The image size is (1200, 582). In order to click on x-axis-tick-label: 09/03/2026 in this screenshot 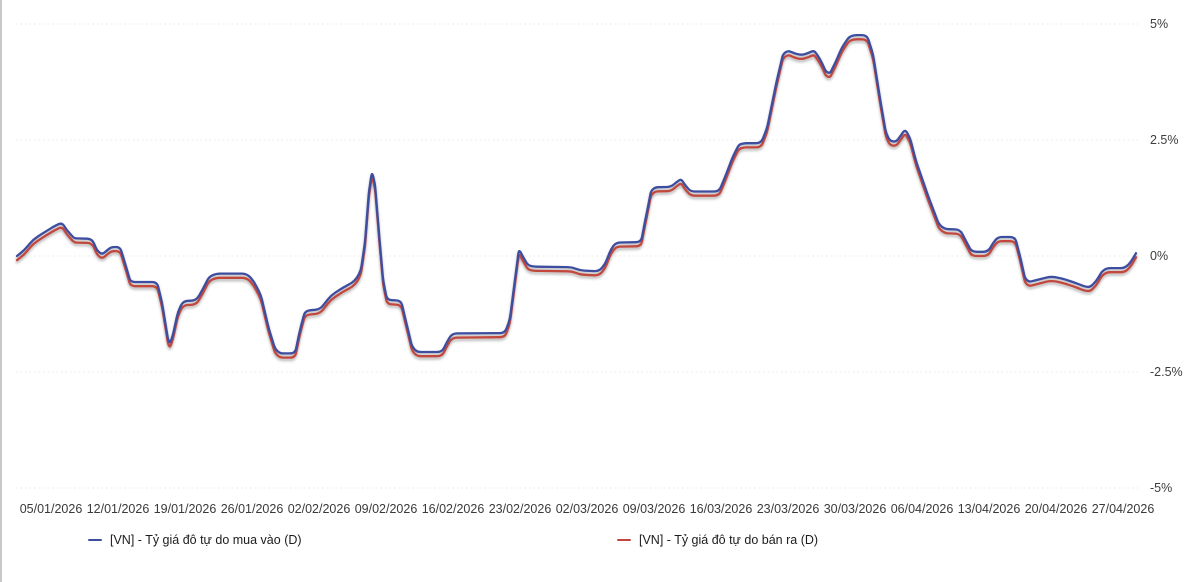, I will do `click(654, 509)`.